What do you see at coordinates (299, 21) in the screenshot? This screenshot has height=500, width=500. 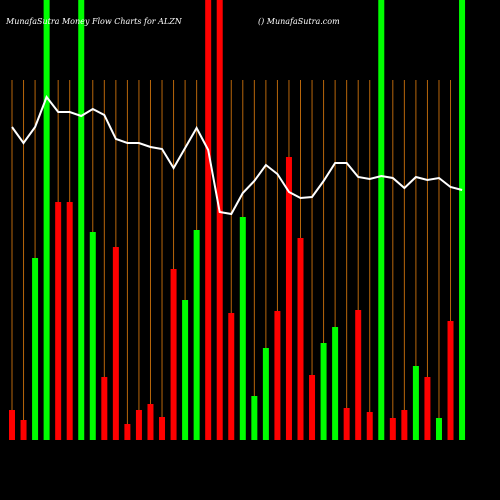 I see `chart-subtitle: () MunafaSutra.com` at bounding box center [299, 21].